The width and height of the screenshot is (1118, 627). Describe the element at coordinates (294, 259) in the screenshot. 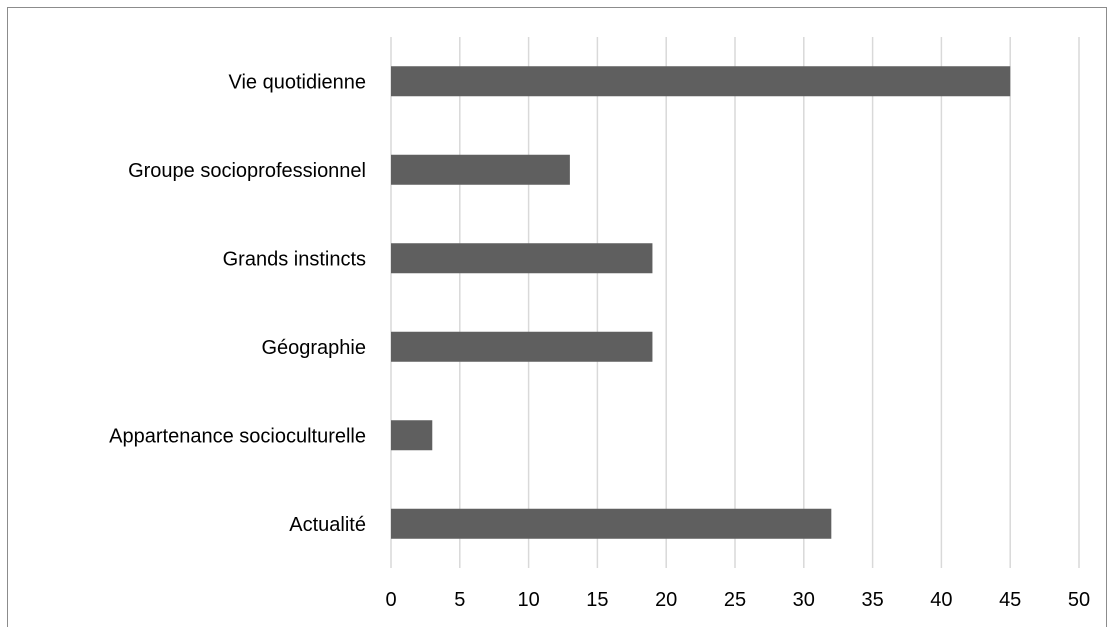

I see `category-label: Grands instincts` at that location.